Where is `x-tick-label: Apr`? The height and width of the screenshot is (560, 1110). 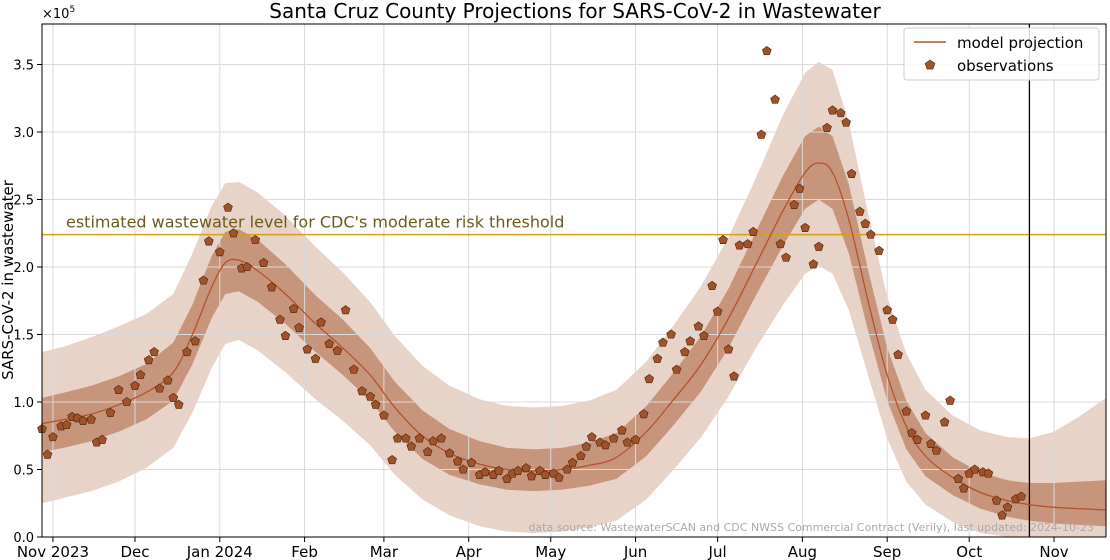
x-tick-label: Apr is located at coordinates (469, 551).